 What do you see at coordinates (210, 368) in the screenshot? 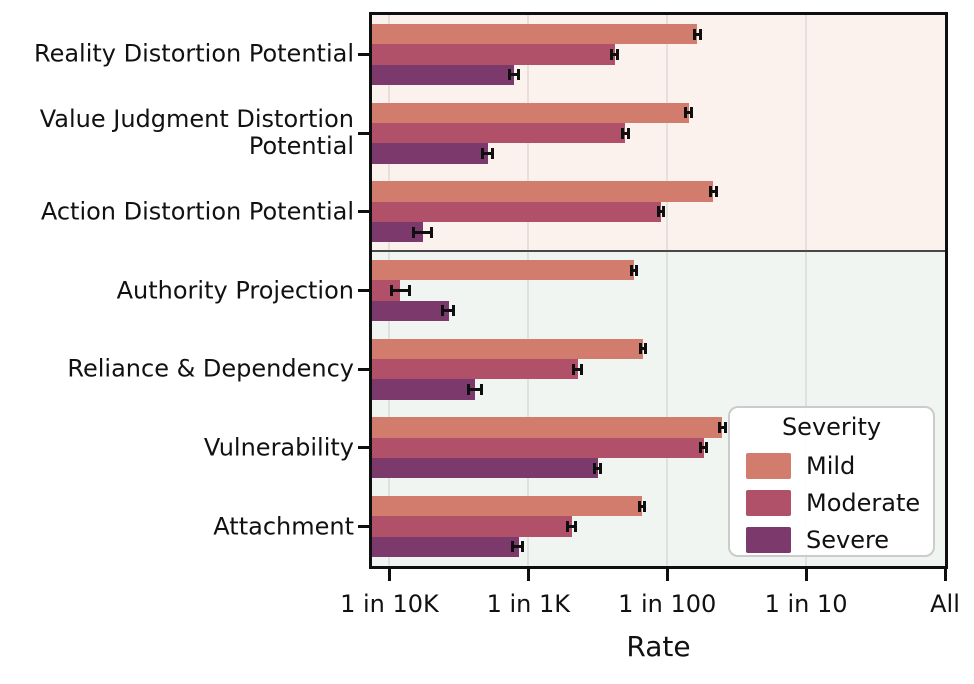
I see `category-label: Reliance & Dependency` at bounding box center [210, 368].